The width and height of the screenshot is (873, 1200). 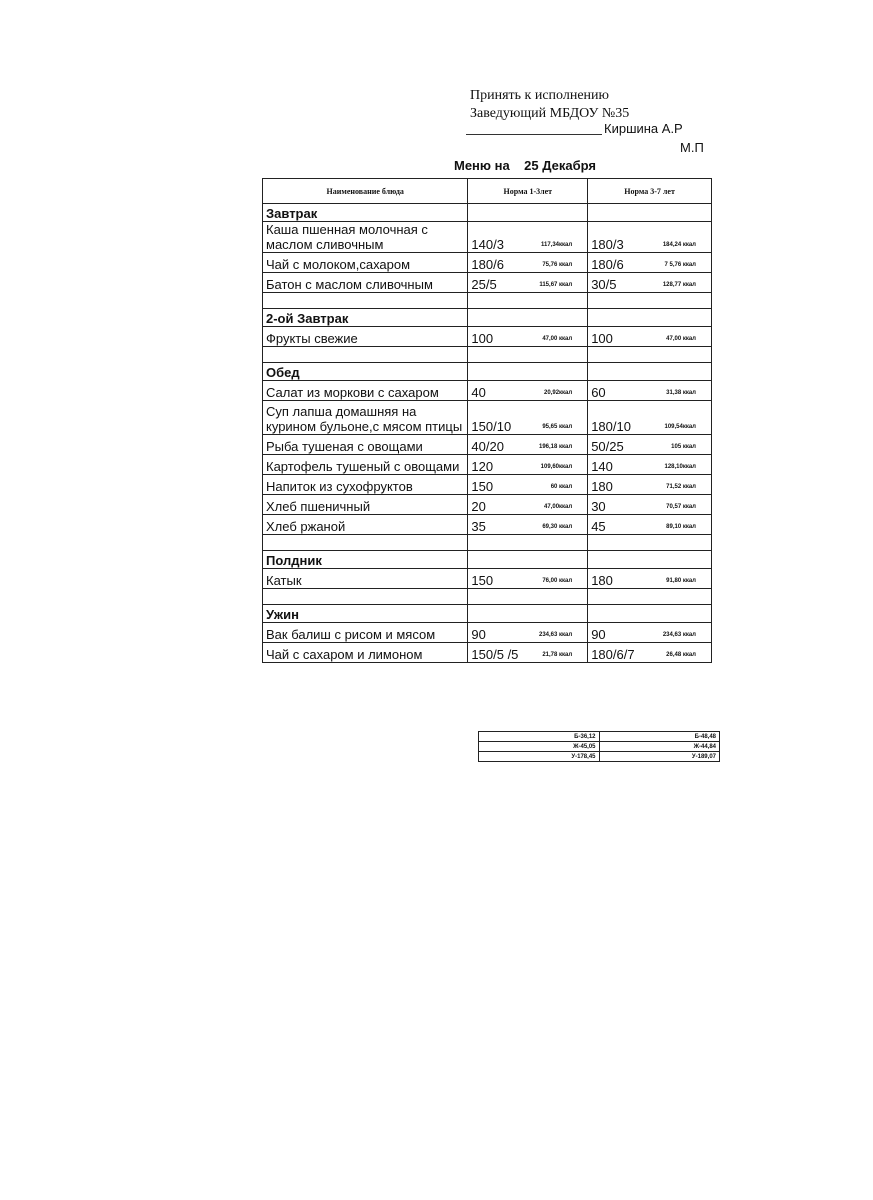 What do you see at coordinates (649, 417) in the screenshot?
I see `norm-cell: 180/10 109,54ккал` at bounding box center [649, 417].